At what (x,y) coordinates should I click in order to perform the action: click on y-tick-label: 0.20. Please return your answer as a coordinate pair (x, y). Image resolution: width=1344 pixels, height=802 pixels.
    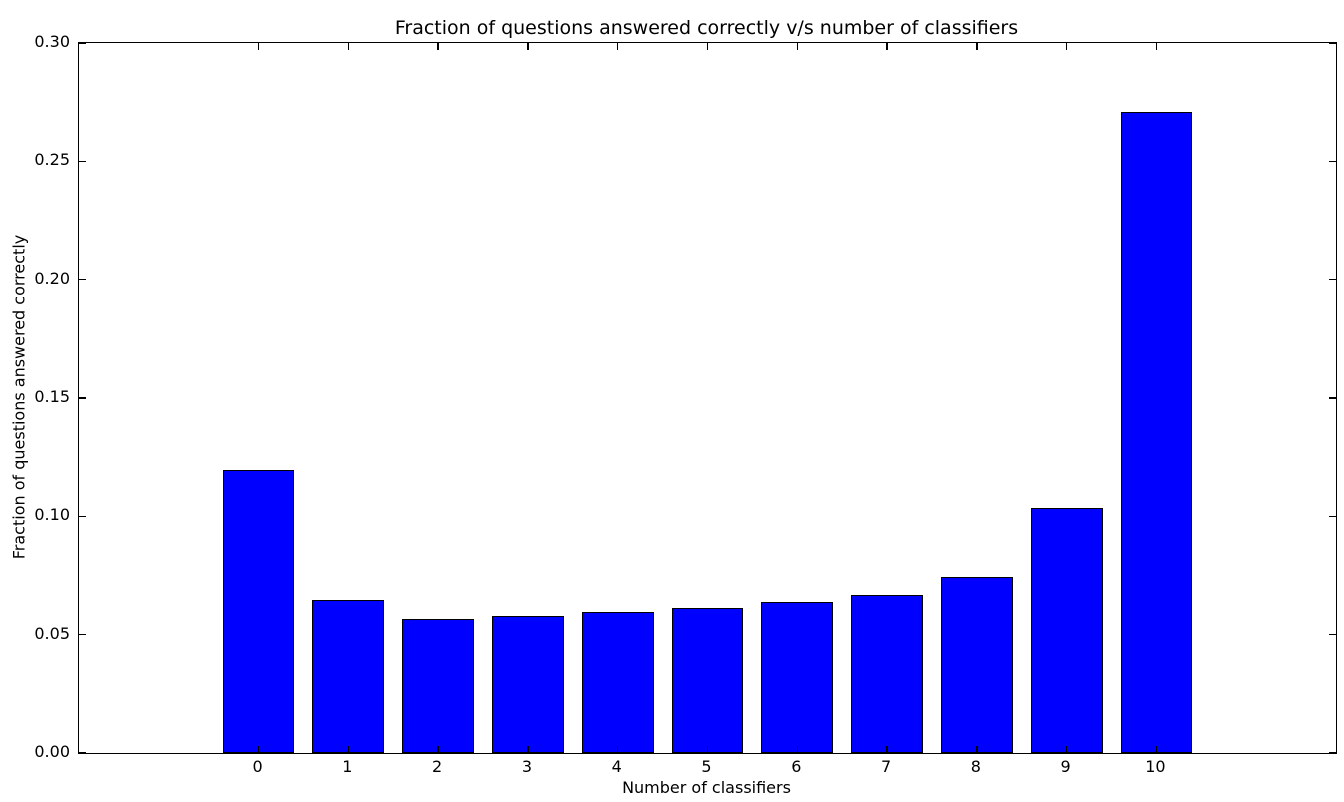
    Looking at the image, I should click on (52, 278).